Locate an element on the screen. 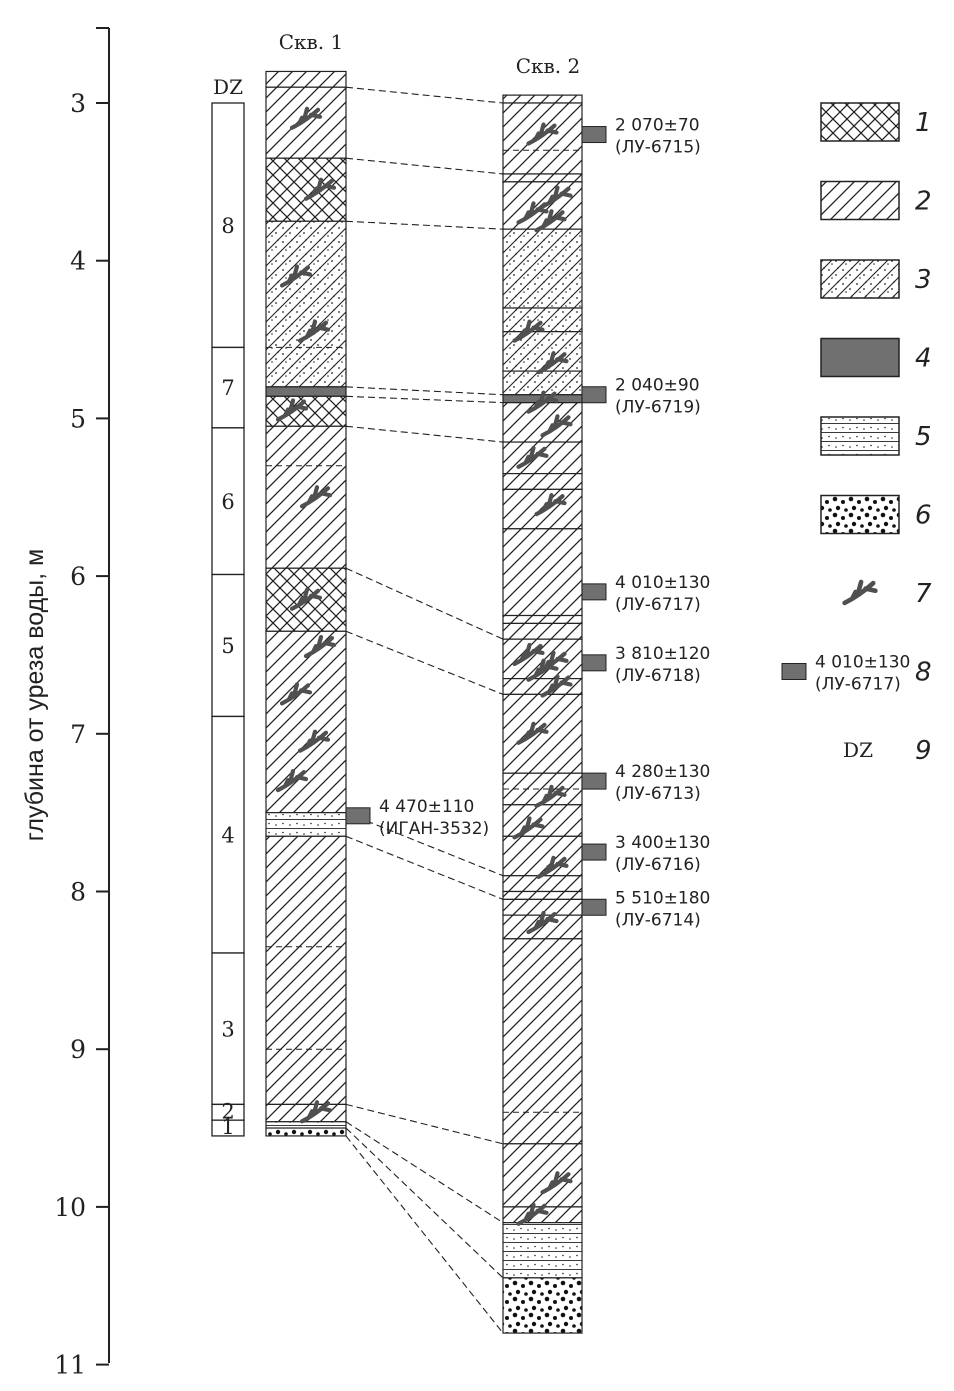  well-1-title: Скв. 1 is located at coordinates (311, 42).